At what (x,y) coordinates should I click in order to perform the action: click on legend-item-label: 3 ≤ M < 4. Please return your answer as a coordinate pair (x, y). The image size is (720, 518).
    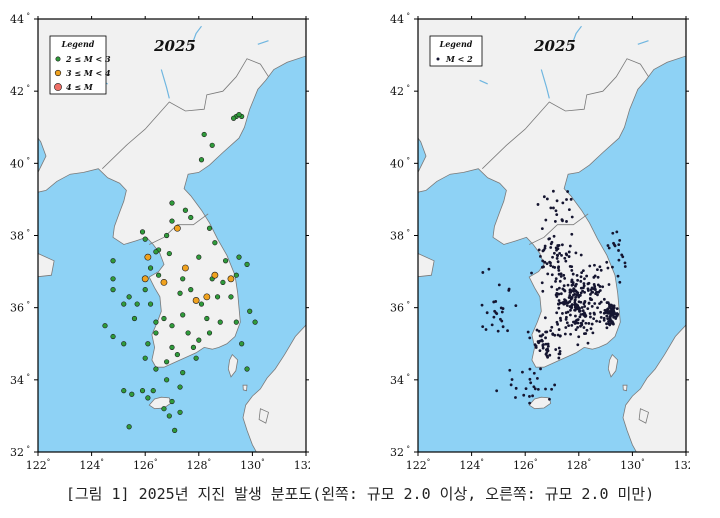
    Looking at the image, I should click on (88, 73).